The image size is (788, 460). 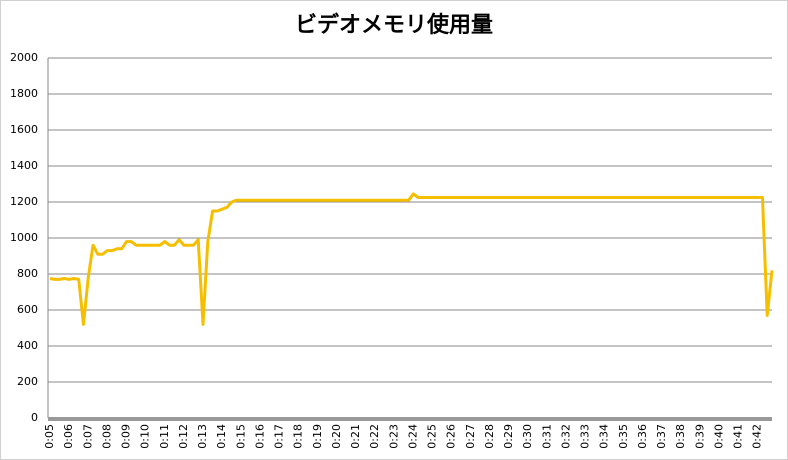 I want to click on x-tick-label: 0:09, so click(x=126, y=436).